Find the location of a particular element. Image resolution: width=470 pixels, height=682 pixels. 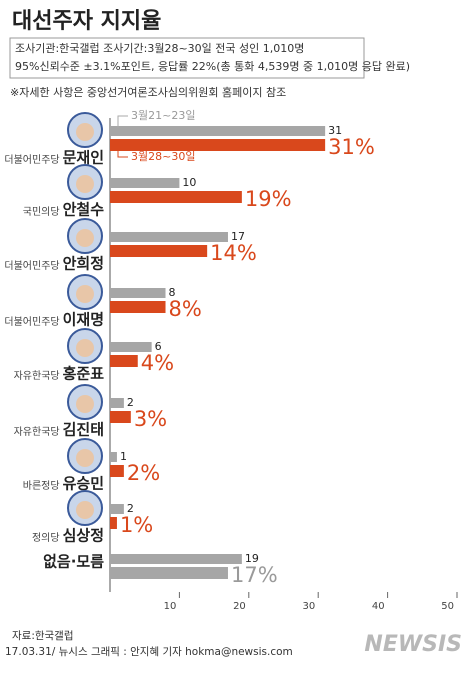

value-label: 1 is located at coordinates (123, 456).